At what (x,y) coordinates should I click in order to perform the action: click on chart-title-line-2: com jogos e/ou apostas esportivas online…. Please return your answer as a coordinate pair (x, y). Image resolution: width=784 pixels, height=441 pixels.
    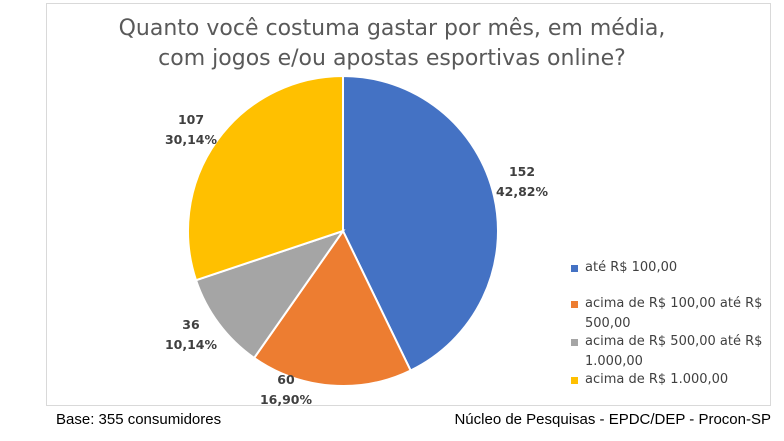
    Looking at the image, I should click on (392, 58).